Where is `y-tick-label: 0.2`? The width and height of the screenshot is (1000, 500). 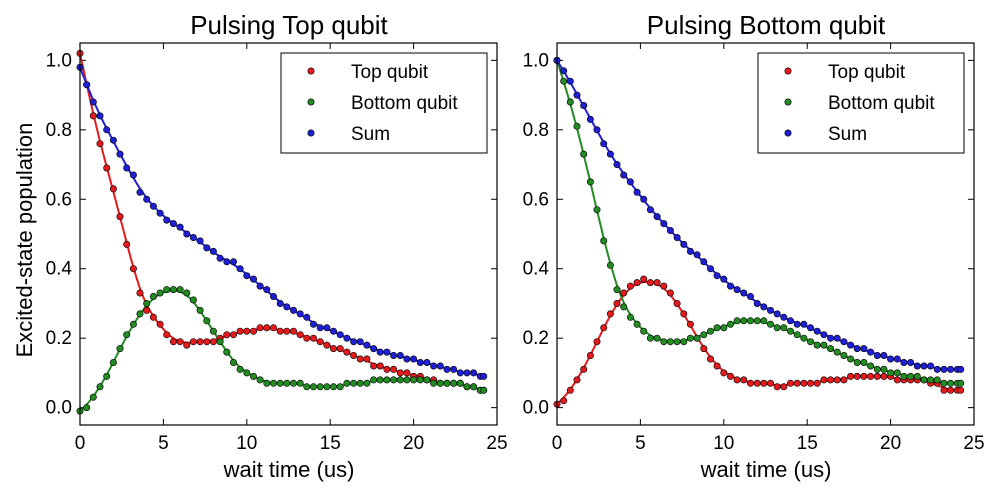
y-tick-label: 0.2 is located at coordinates (59, 338).